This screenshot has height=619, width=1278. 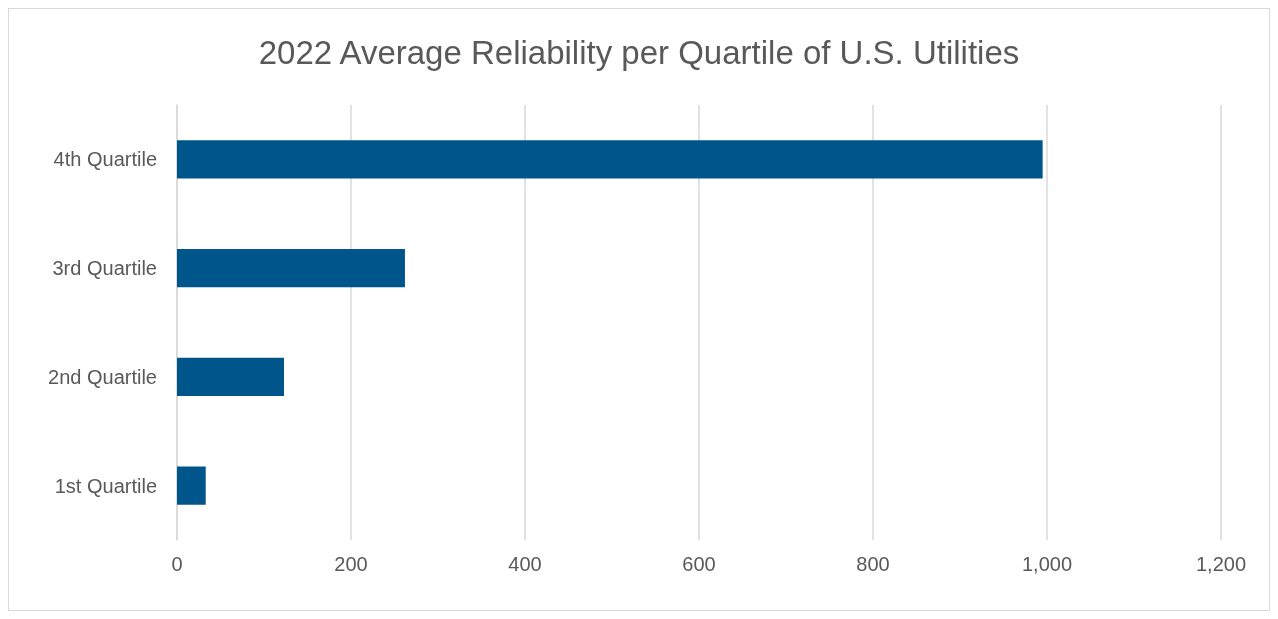 What do you see at coordinates (639, 52) in the screenshot?
I see `chart-title: 2022 Average Reliability per Quartile of U.S. Utilities` at bounding box center [639, 52].